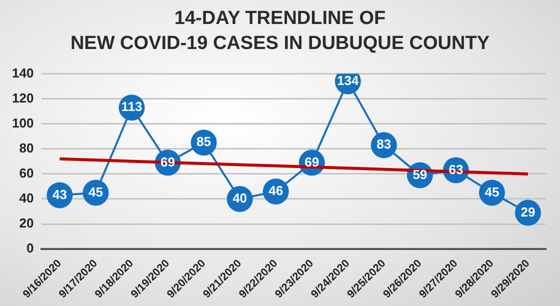  I want to click on y-tick-label: 0, so click(30, 248).